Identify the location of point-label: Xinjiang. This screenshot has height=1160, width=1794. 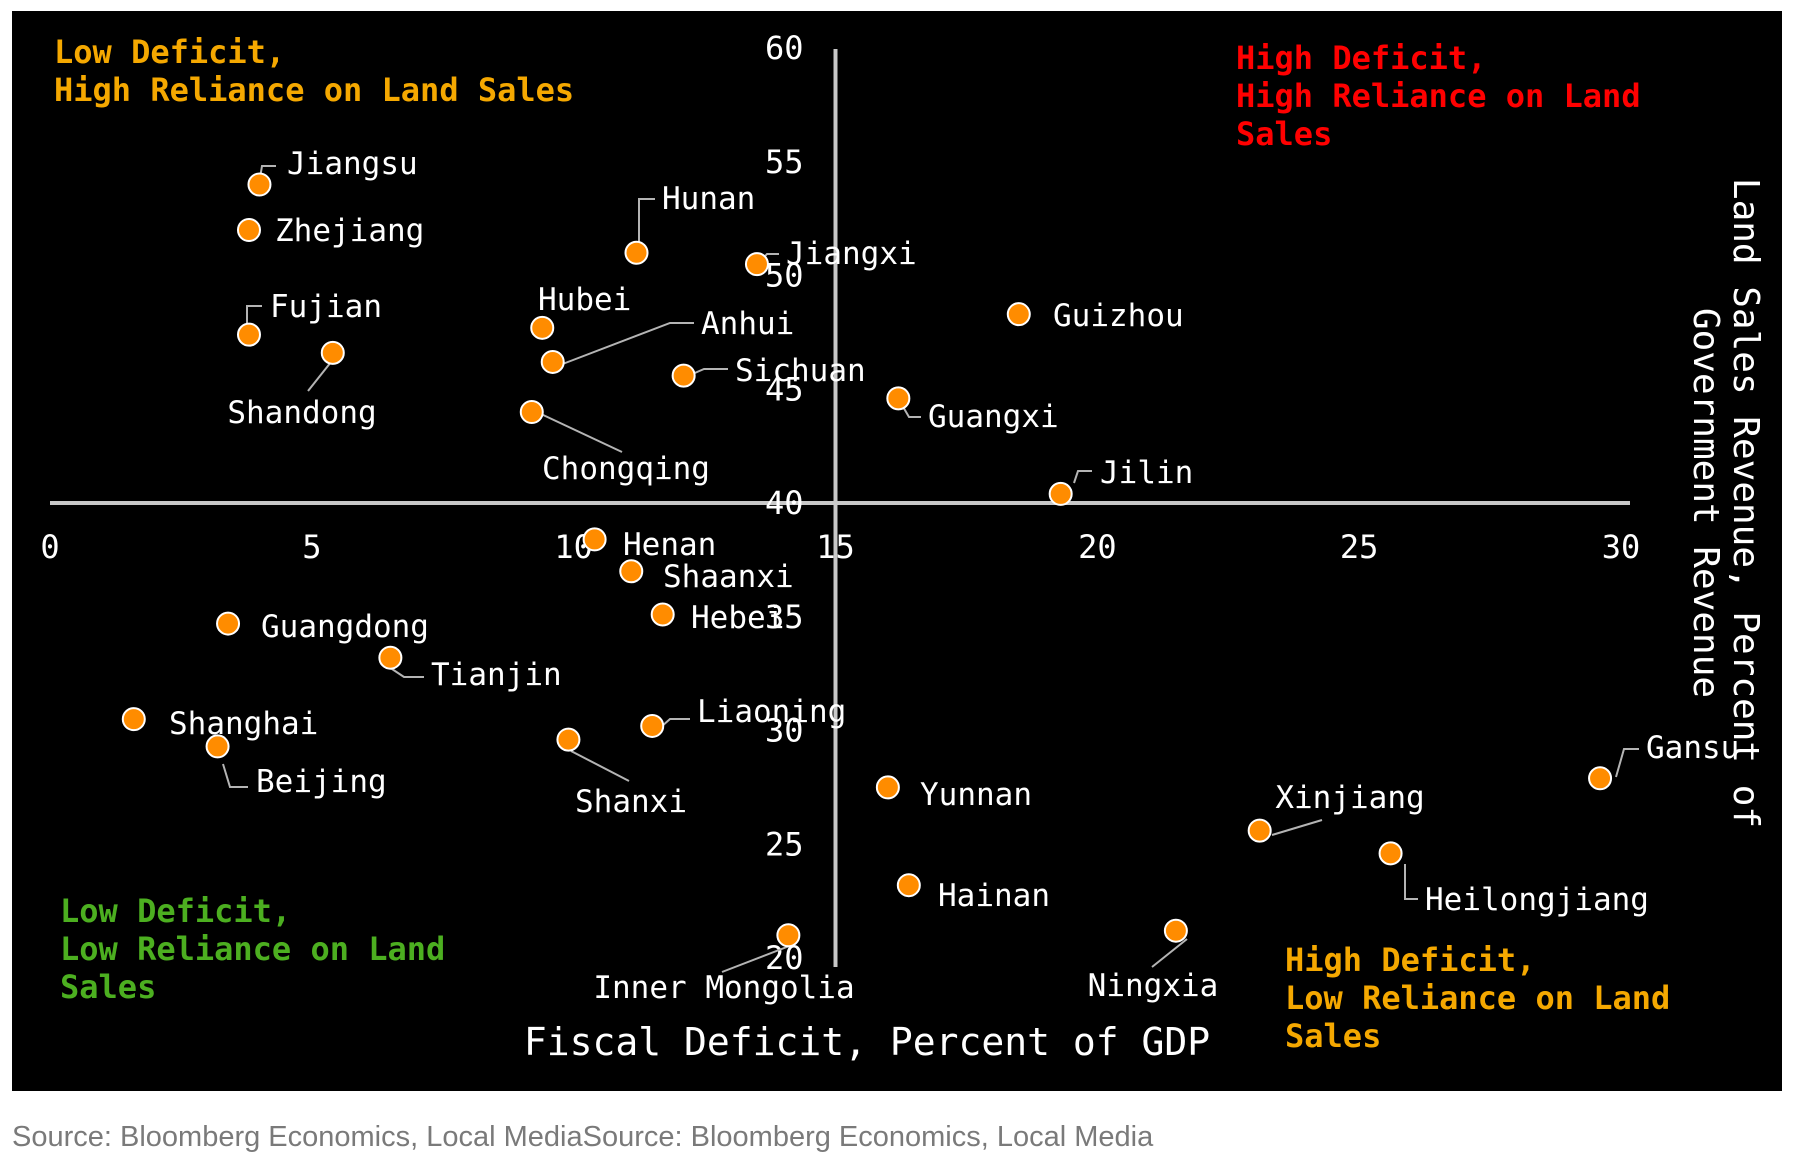
(1349, 798).